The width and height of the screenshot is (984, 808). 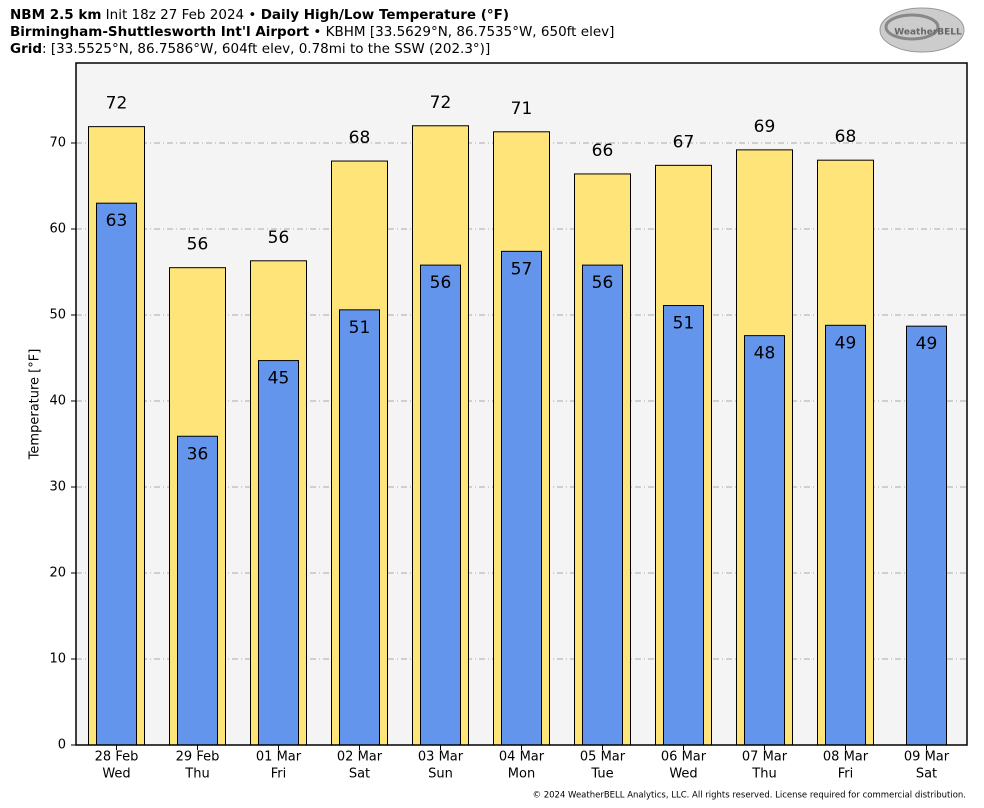 I want to click on x-tick-label: 02 Mar, so click(x=360, y=757).